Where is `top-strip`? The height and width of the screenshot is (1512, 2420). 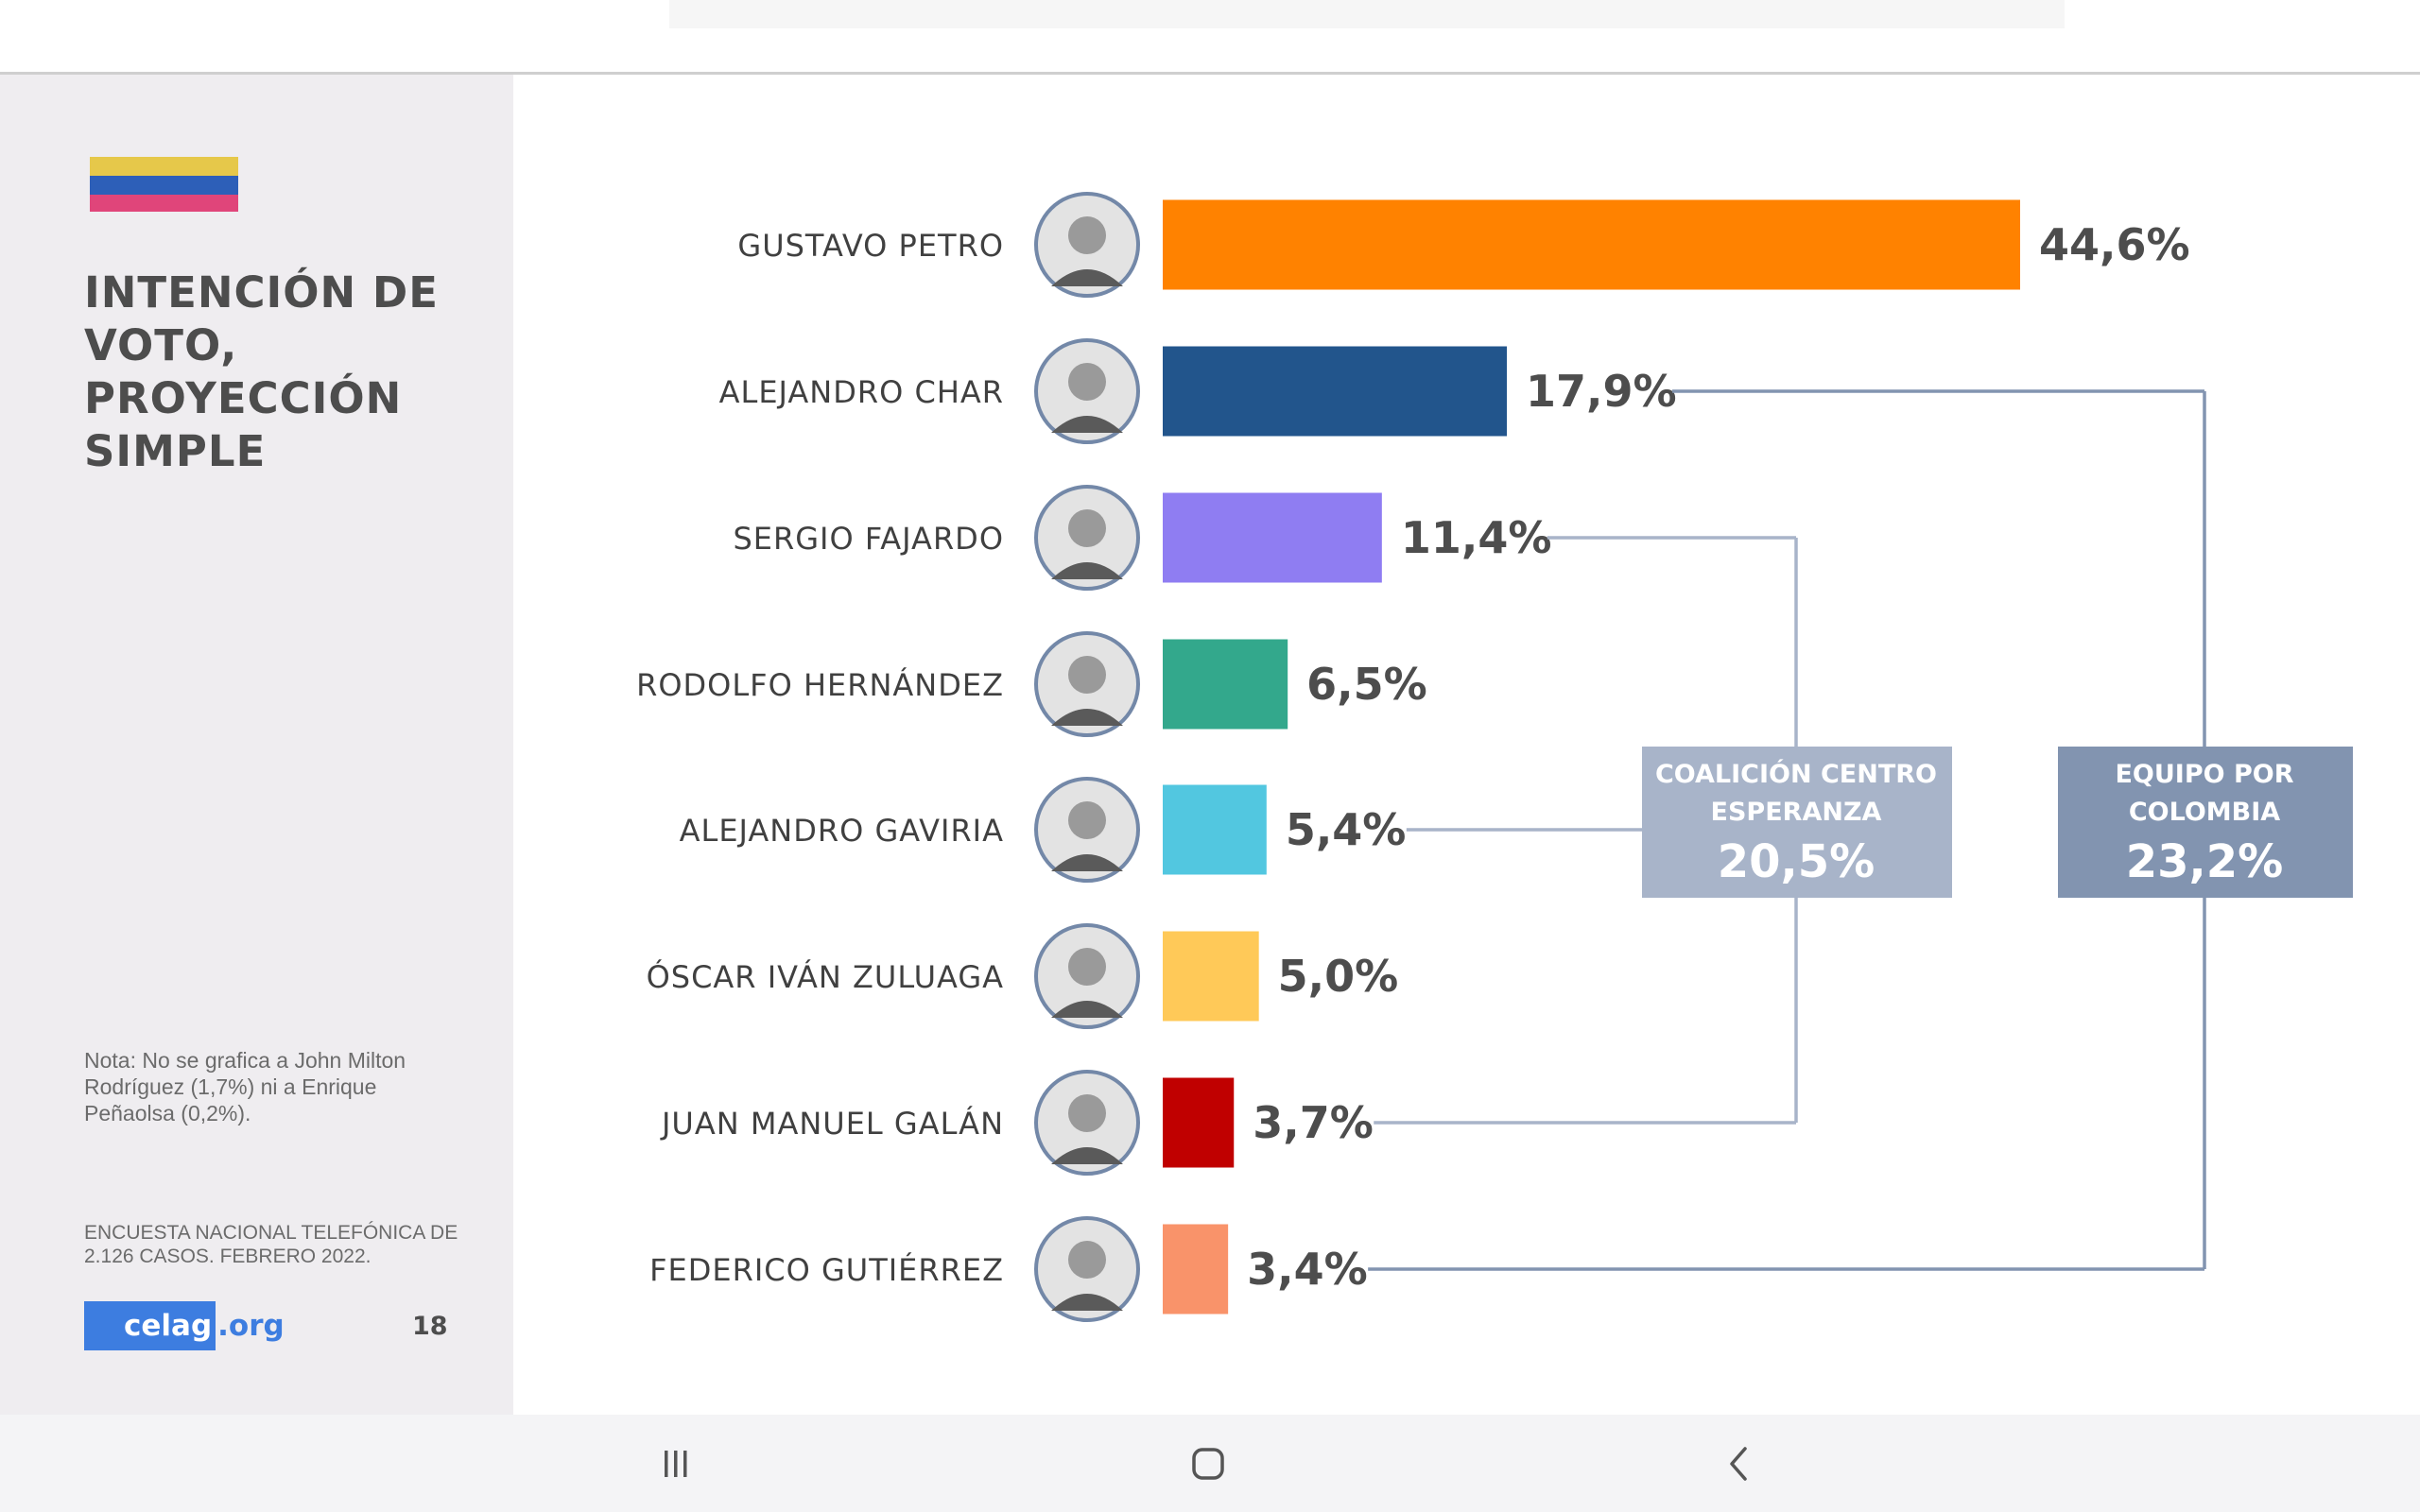
top-strip is located at coordinates (1367, 14).